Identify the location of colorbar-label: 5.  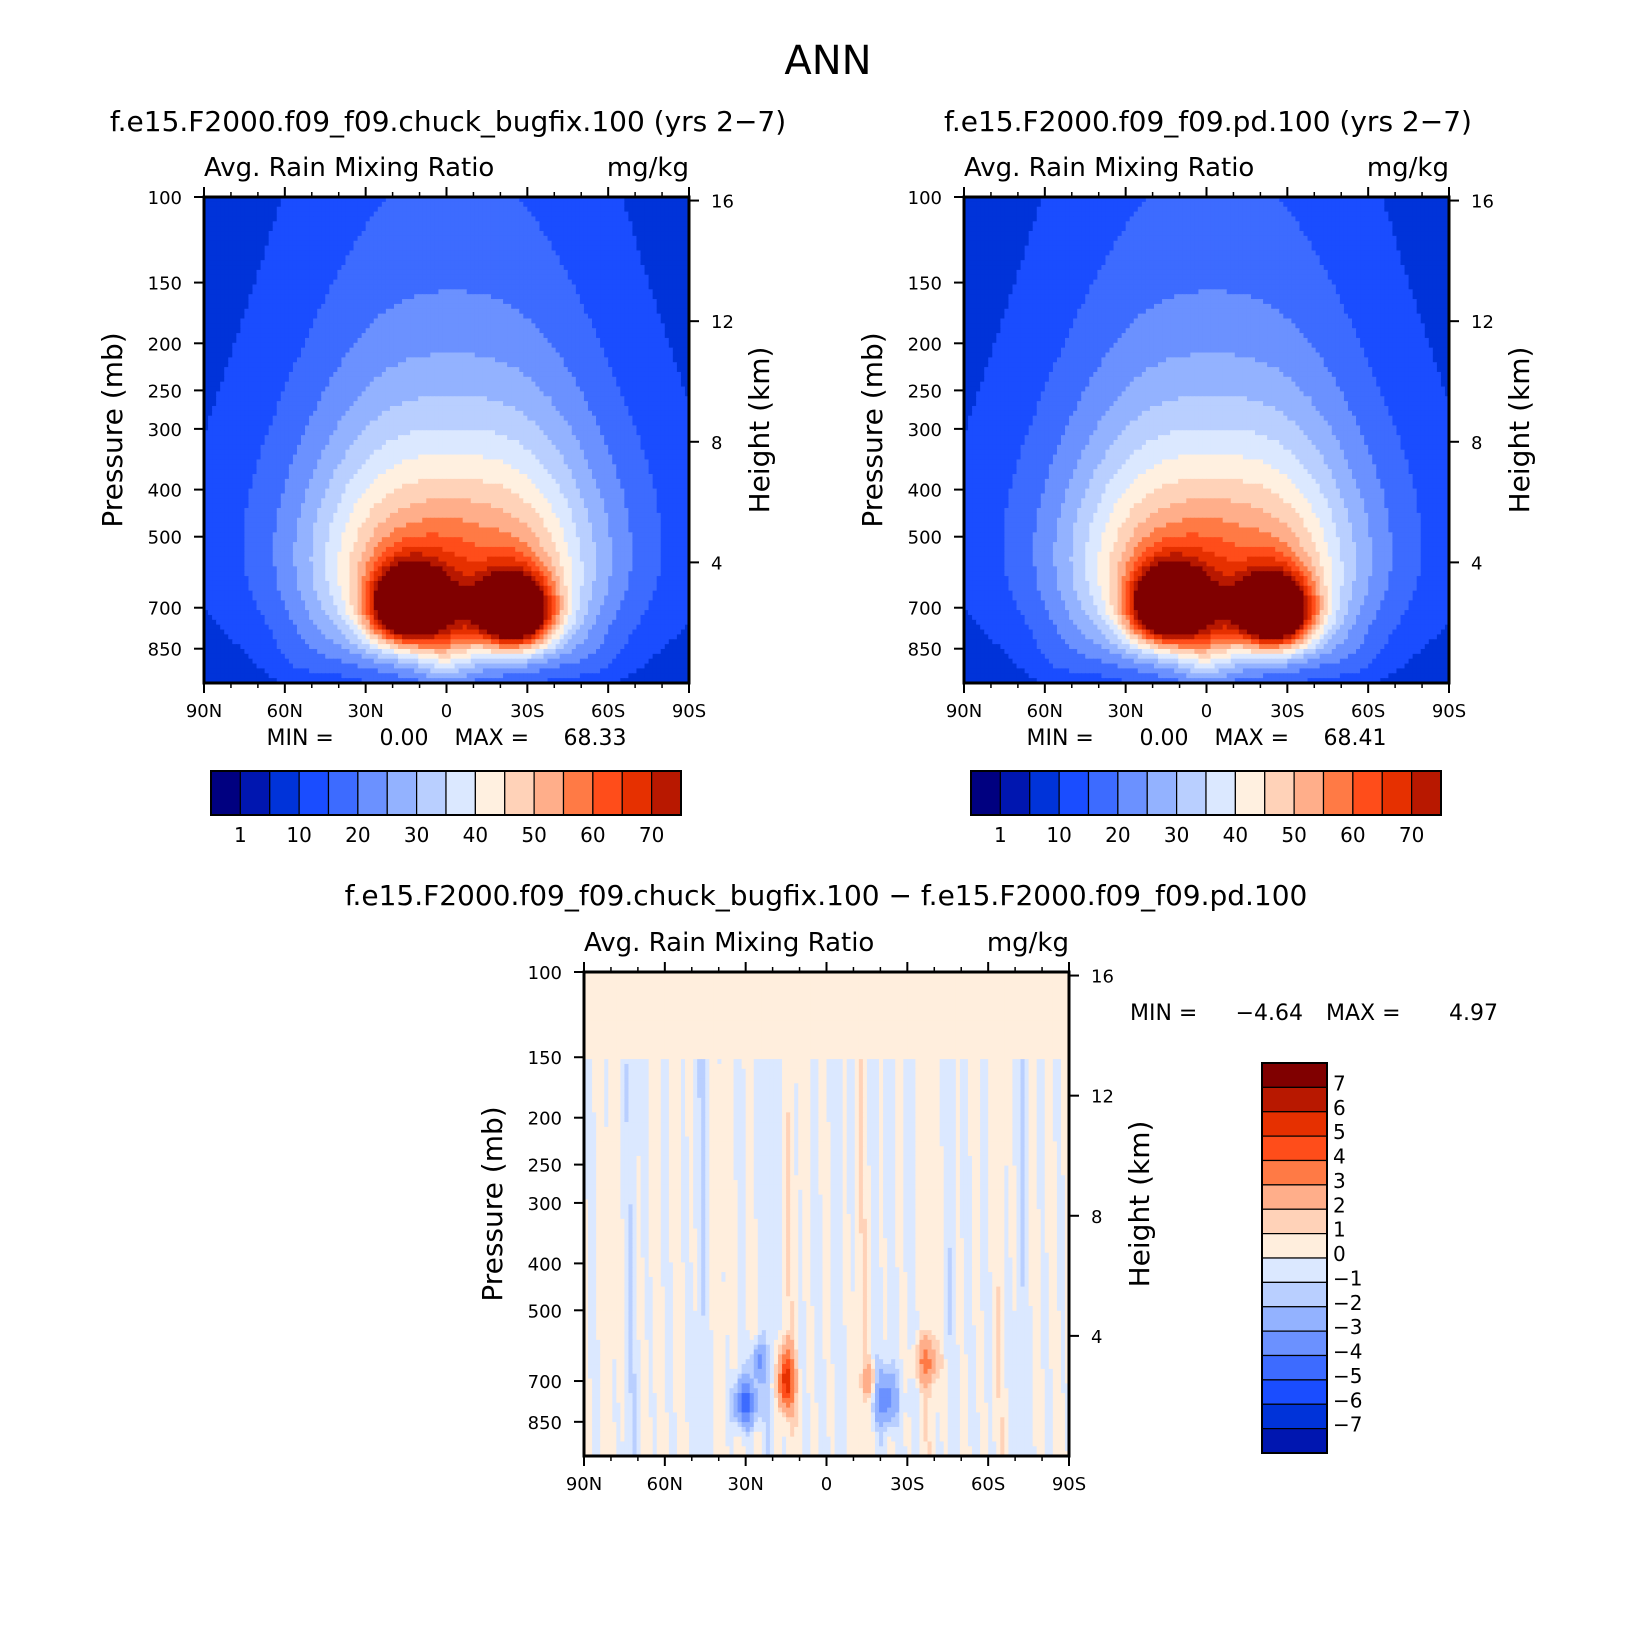
(1339, 1132).